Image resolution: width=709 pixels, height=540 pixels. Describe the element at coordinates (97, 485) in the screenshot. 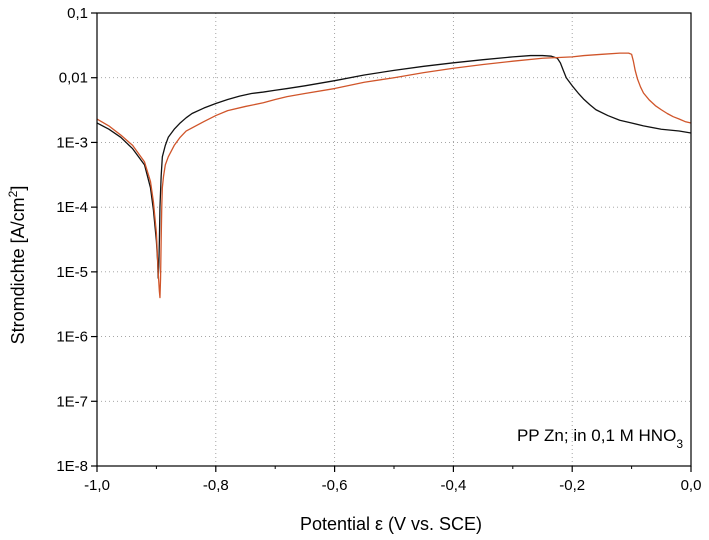

I see `x-tick-label: -1,0` at that location.